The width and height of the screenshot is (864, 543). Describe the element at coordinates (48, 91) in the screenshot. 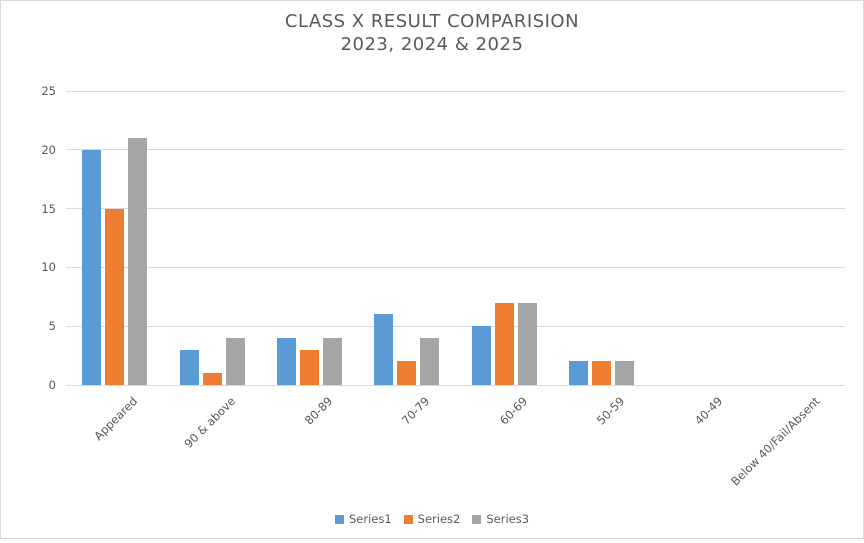

I see `y-axis-label-25: 25` at that location.